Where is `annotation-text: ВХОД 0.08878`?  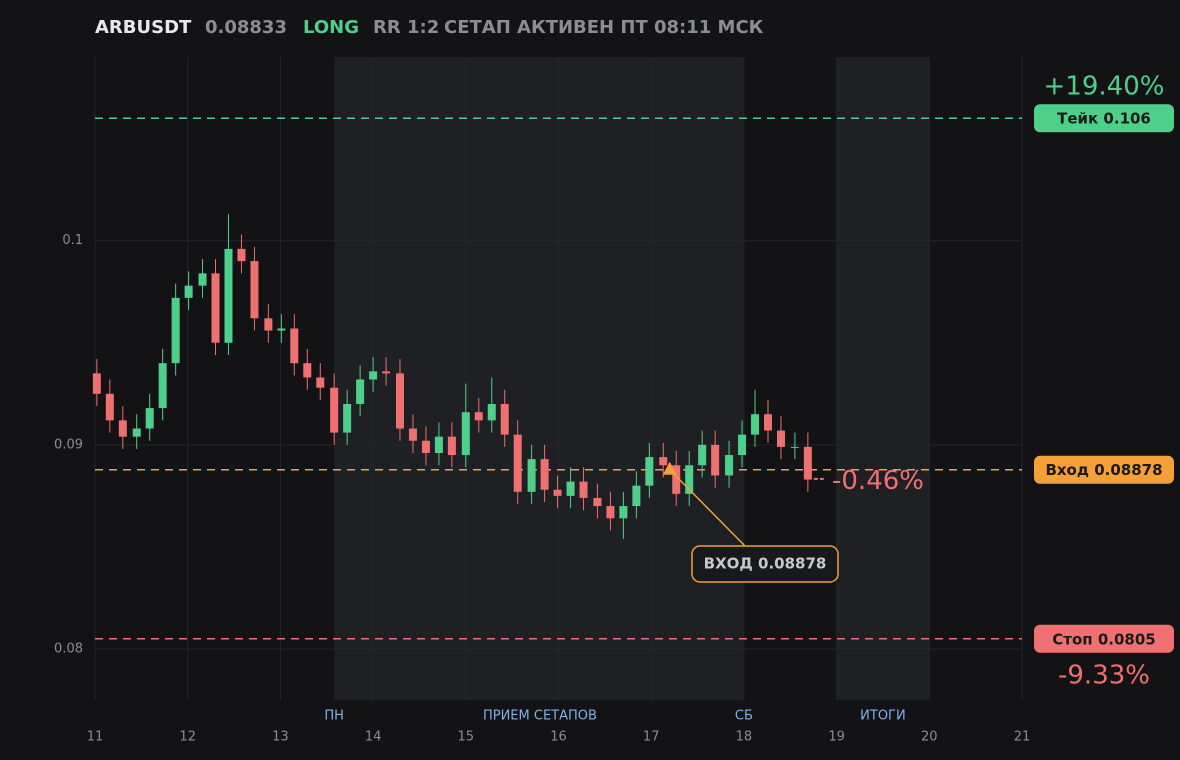
annotation-text: ВХОД 0.08878 is located at coordinates (765, 564).